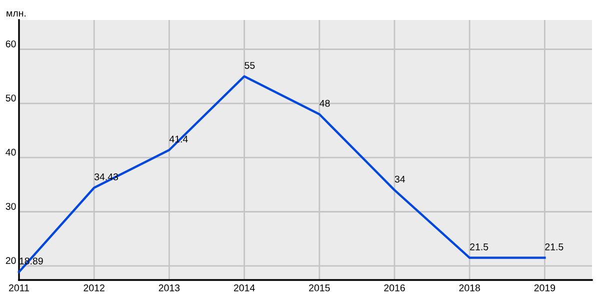  Describe the element at coordinates (169, 288) in the screenshot. I see `x-tick-label: 2013` at that location.